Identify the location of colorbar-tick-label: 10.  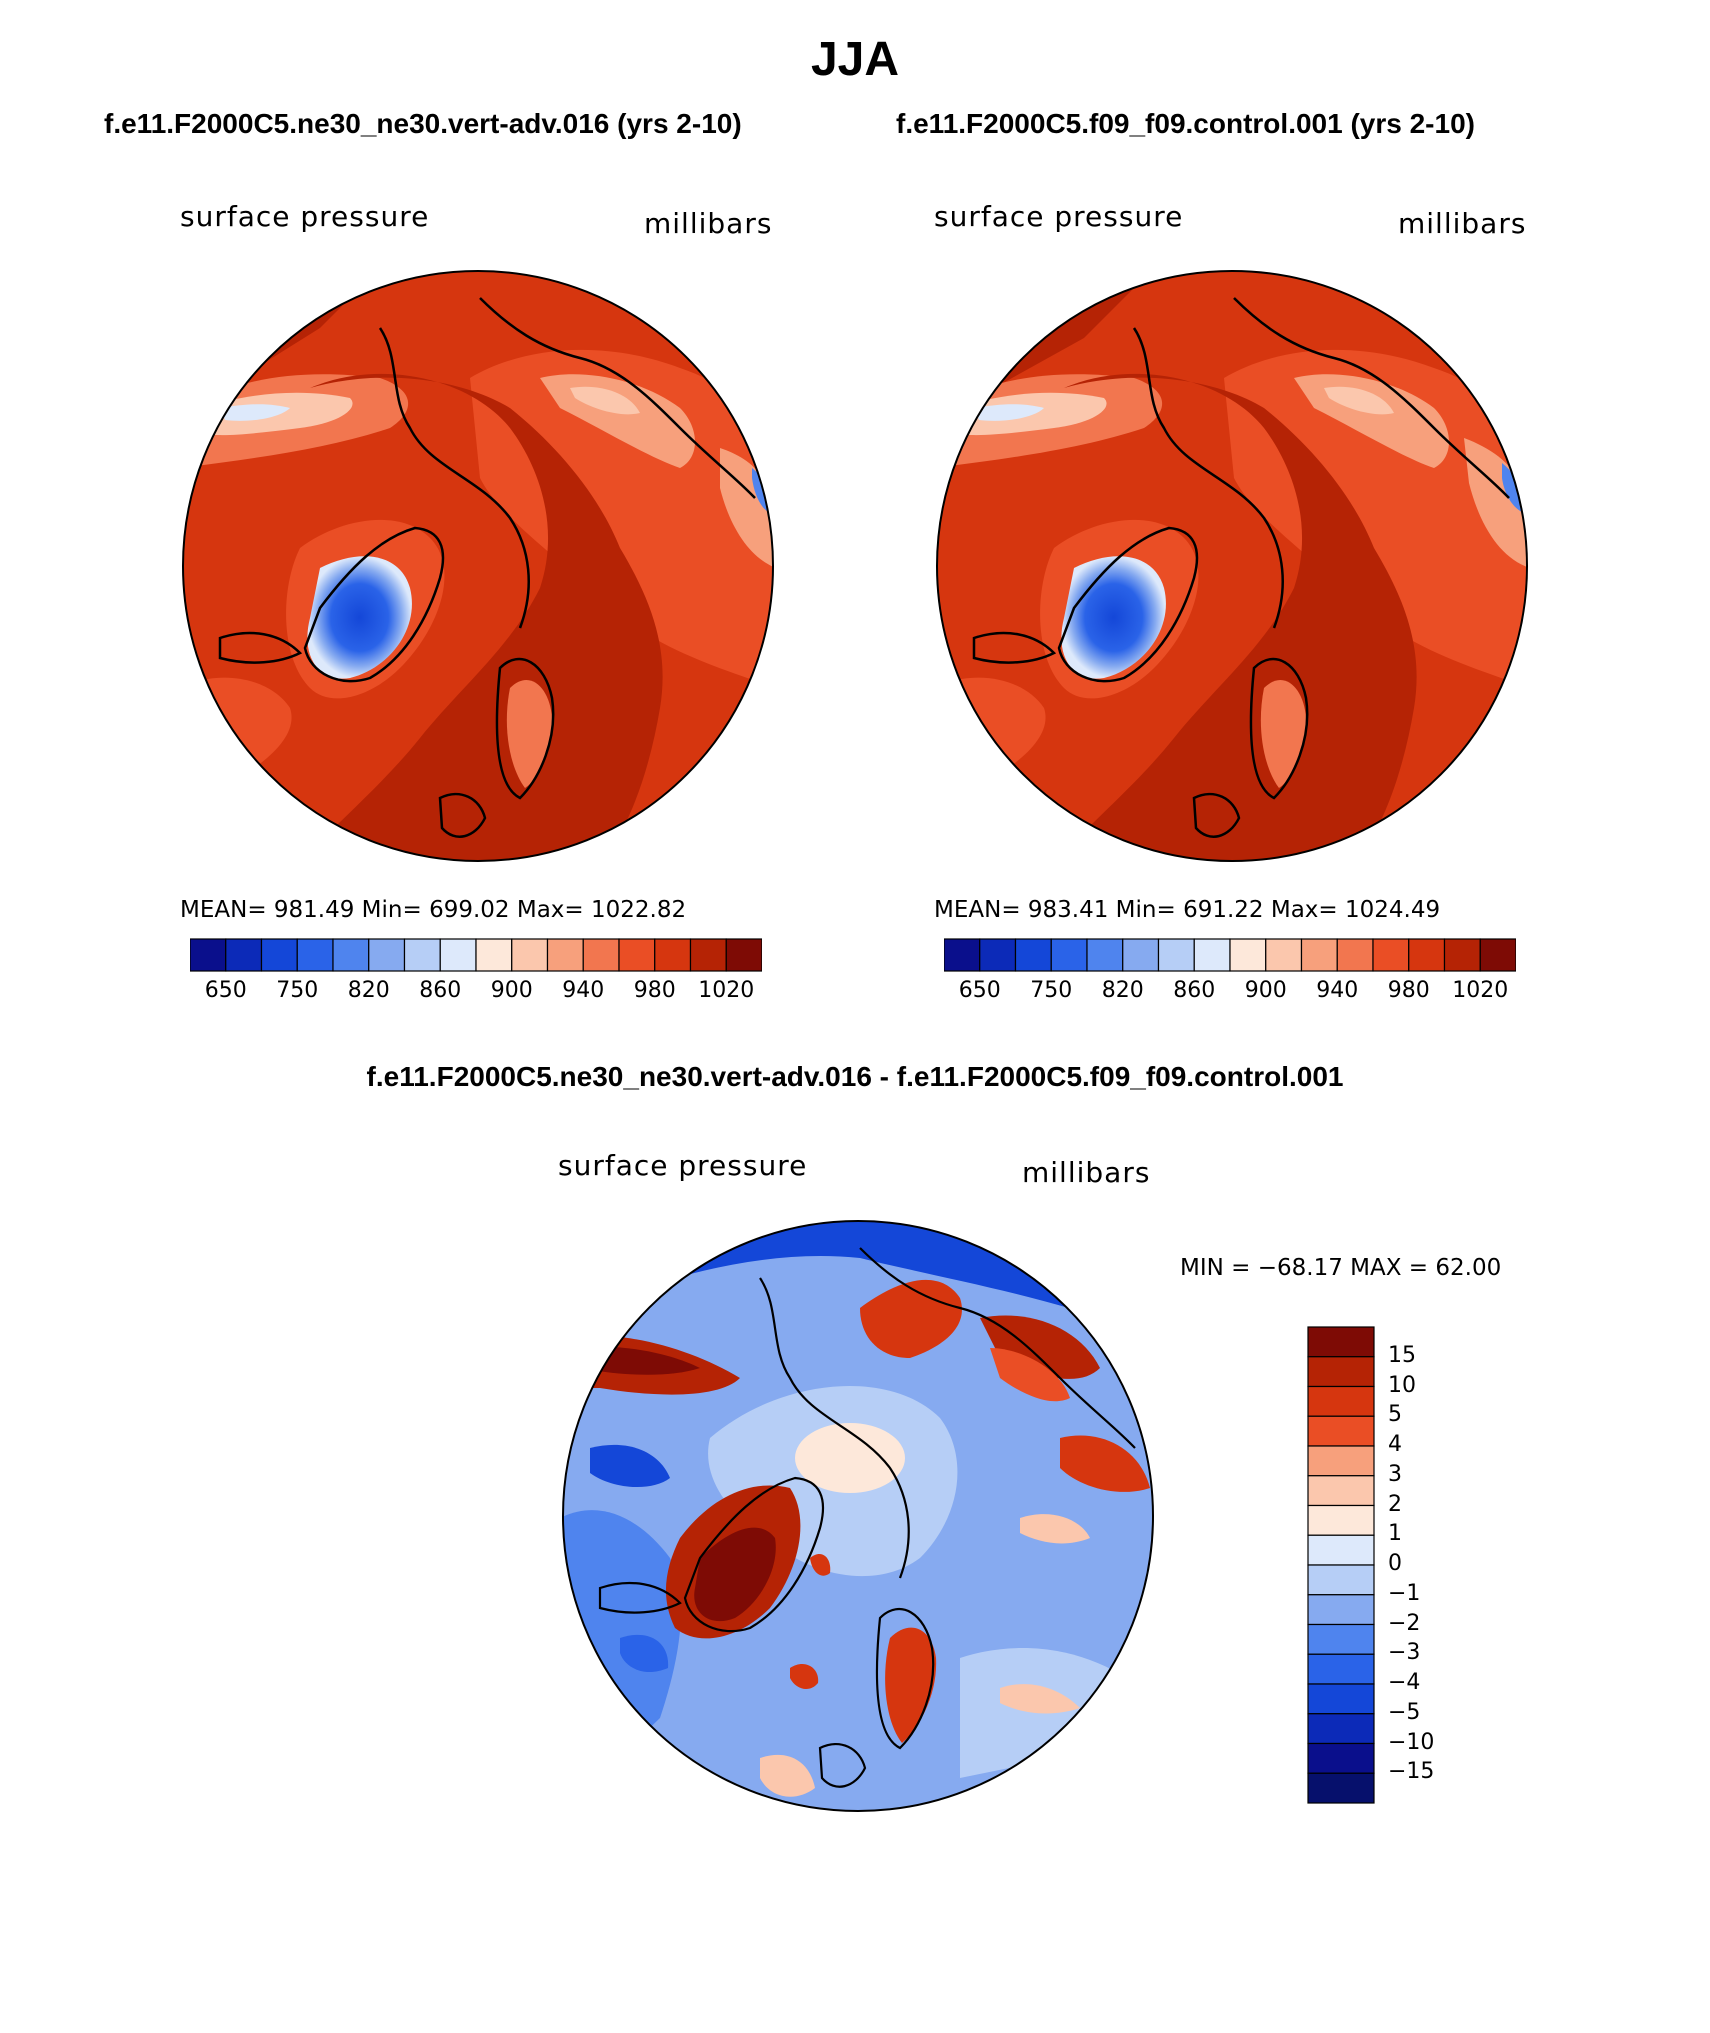
(1402, 1385).